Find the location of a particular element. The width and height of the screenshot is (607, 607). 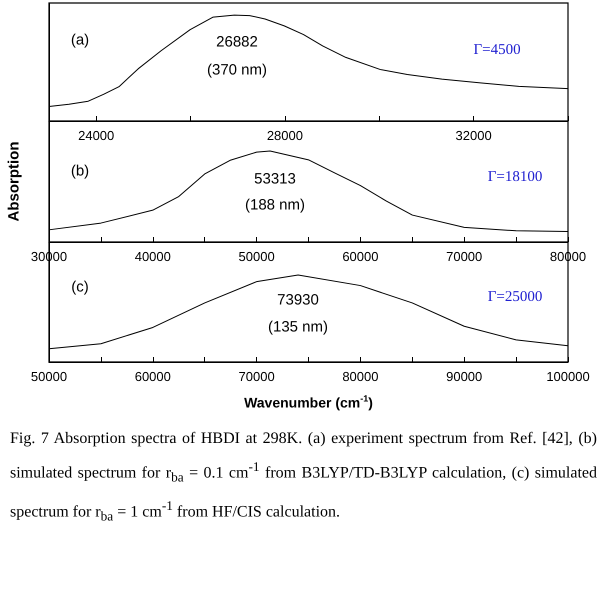

x-tick-label: 28000 is located at coordinates (284, 135).